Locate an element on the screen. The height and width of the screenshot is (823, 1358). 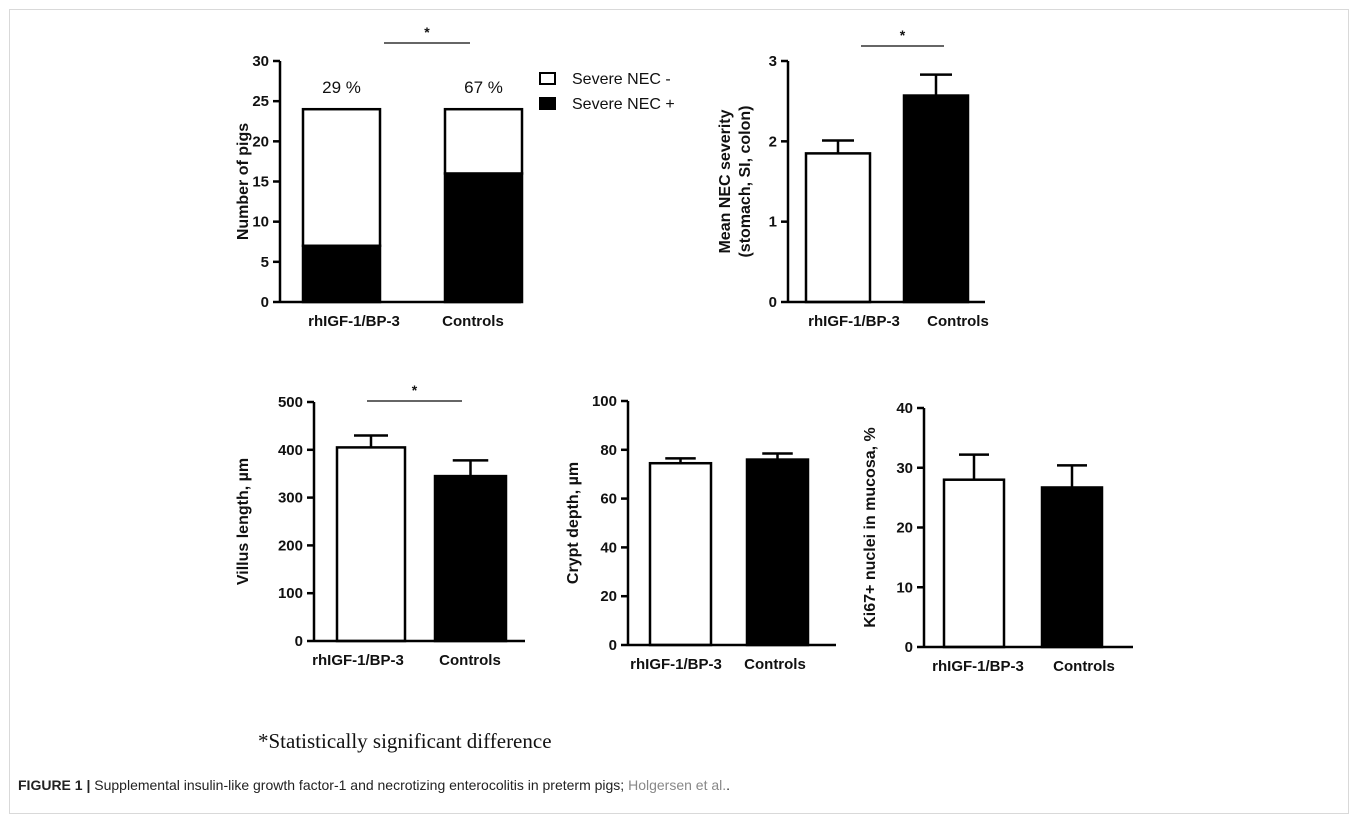
chart-crypt-category-label-1: rhIGF-1/BP-3 is located at coordinates (676, 664).